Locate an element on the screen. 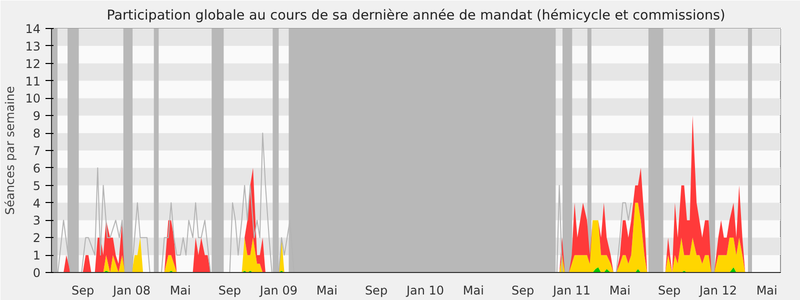 Image resolution: width=800 pixels, height=300 pixels. y-tick-label: 14 is located at coordinates (33, 29).